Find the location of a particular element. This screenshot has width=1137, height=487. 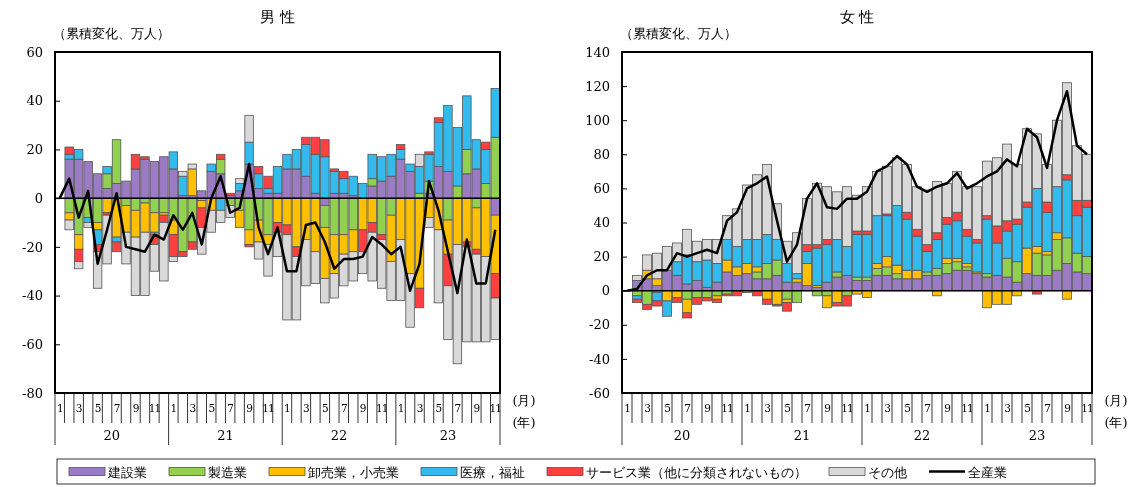

y-tick-label: 140 is located at coordinates (597, 52).